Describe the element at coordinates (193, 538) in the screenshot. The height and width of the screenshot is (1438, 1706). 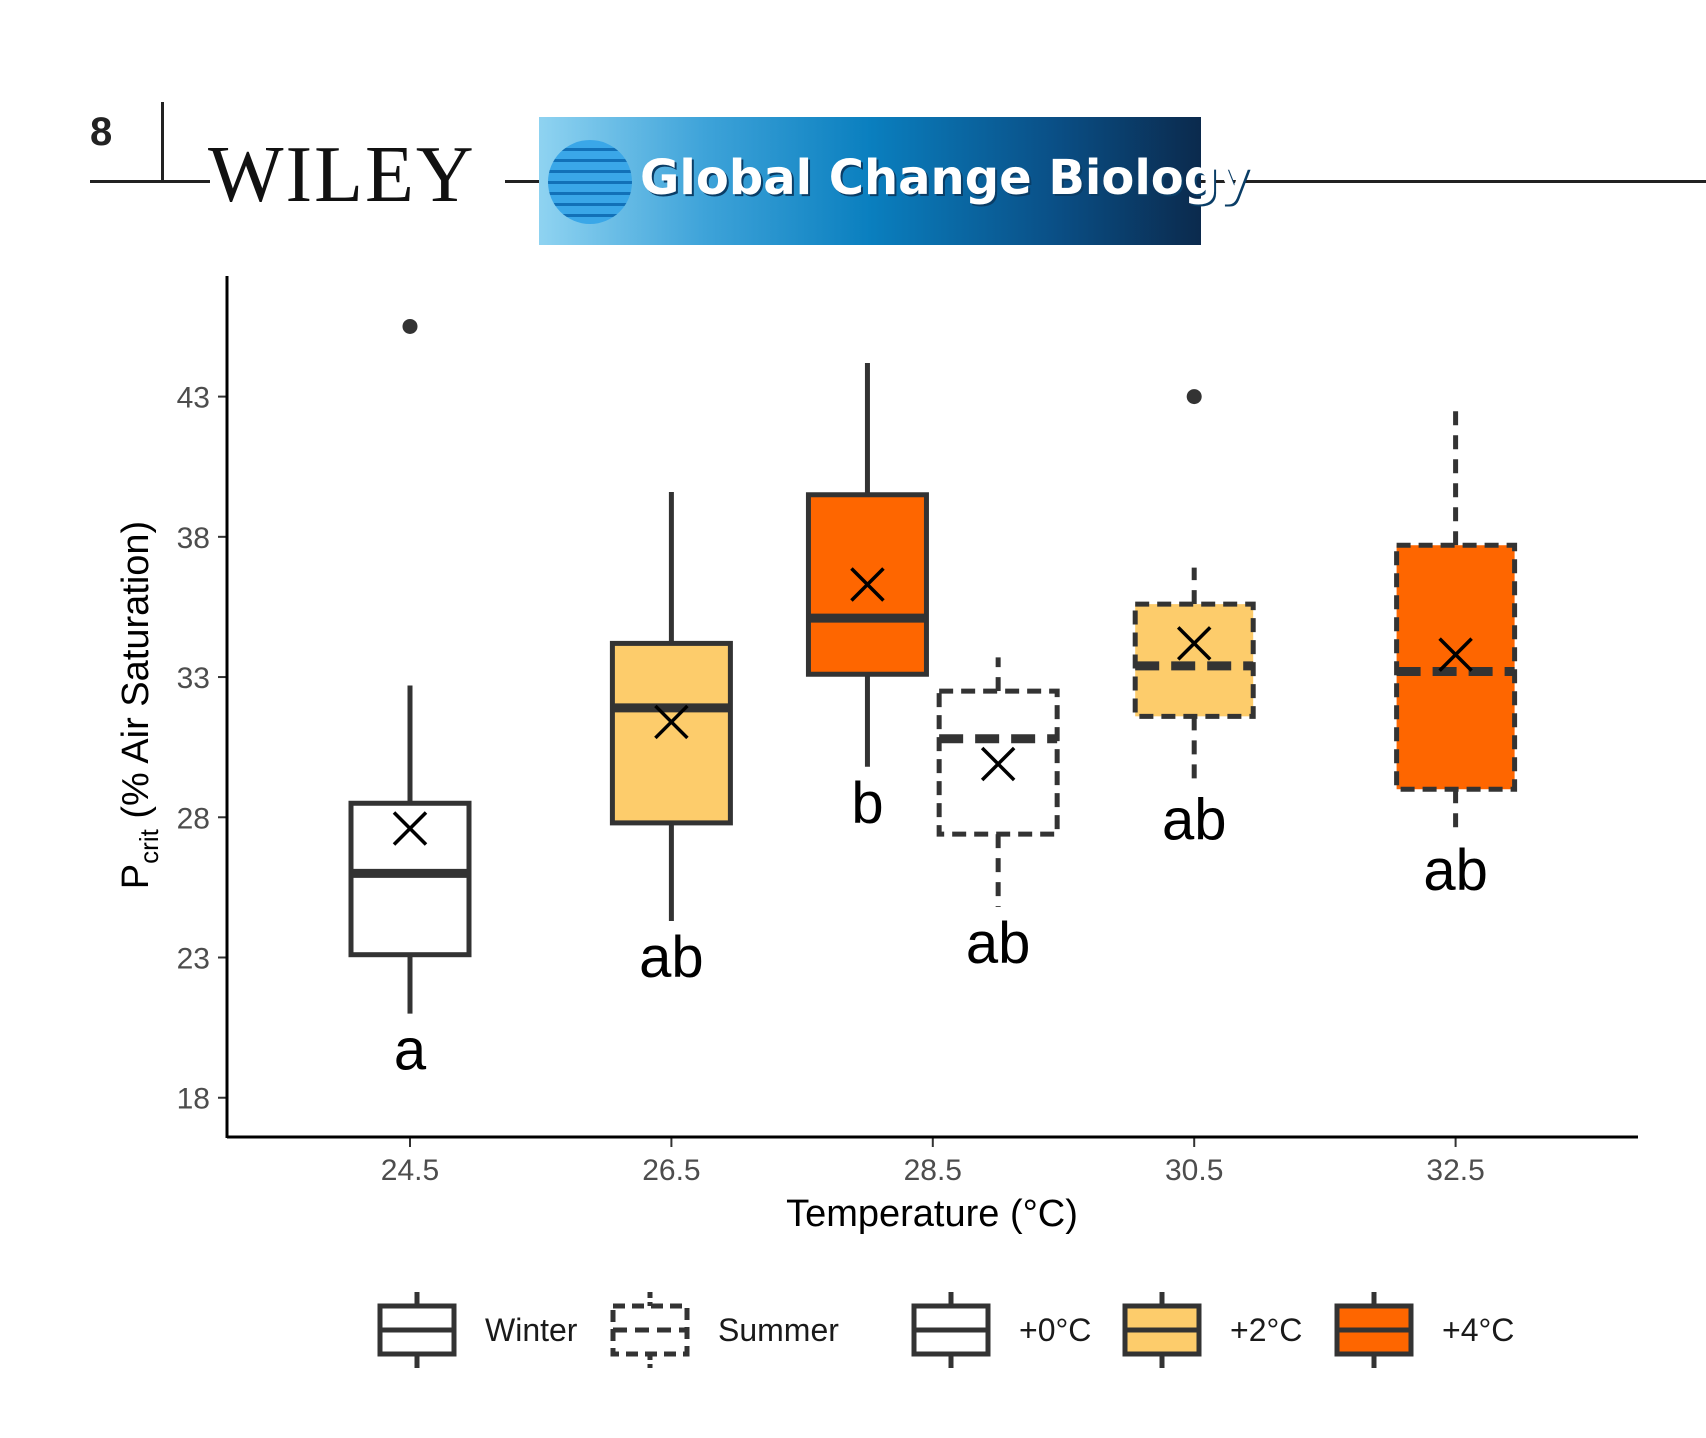
I see `y-tick-label: 38` at that location.